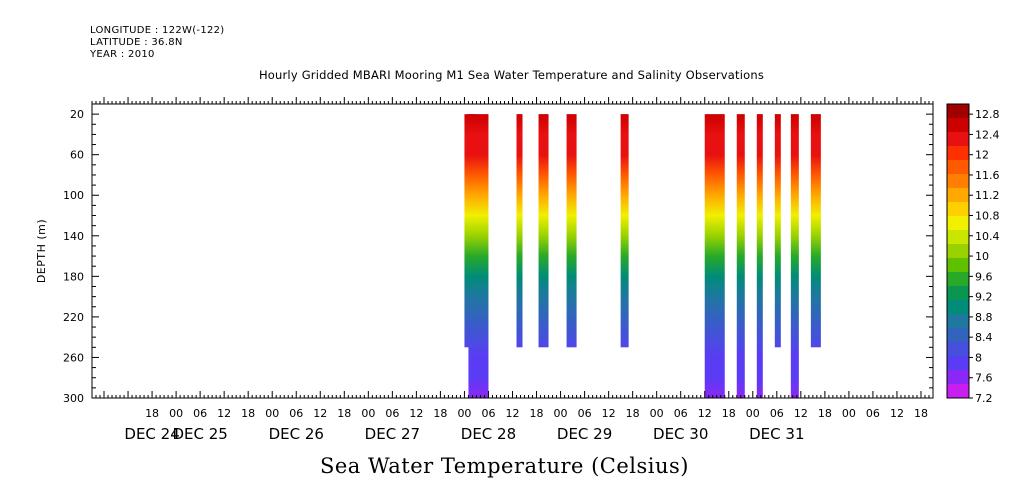 This screenshot has height=504, width=1009. What do you see at coordinates (982, 155) in the screenshot?
I see `colorbar-label: 12` at bounding box center [982, 155].